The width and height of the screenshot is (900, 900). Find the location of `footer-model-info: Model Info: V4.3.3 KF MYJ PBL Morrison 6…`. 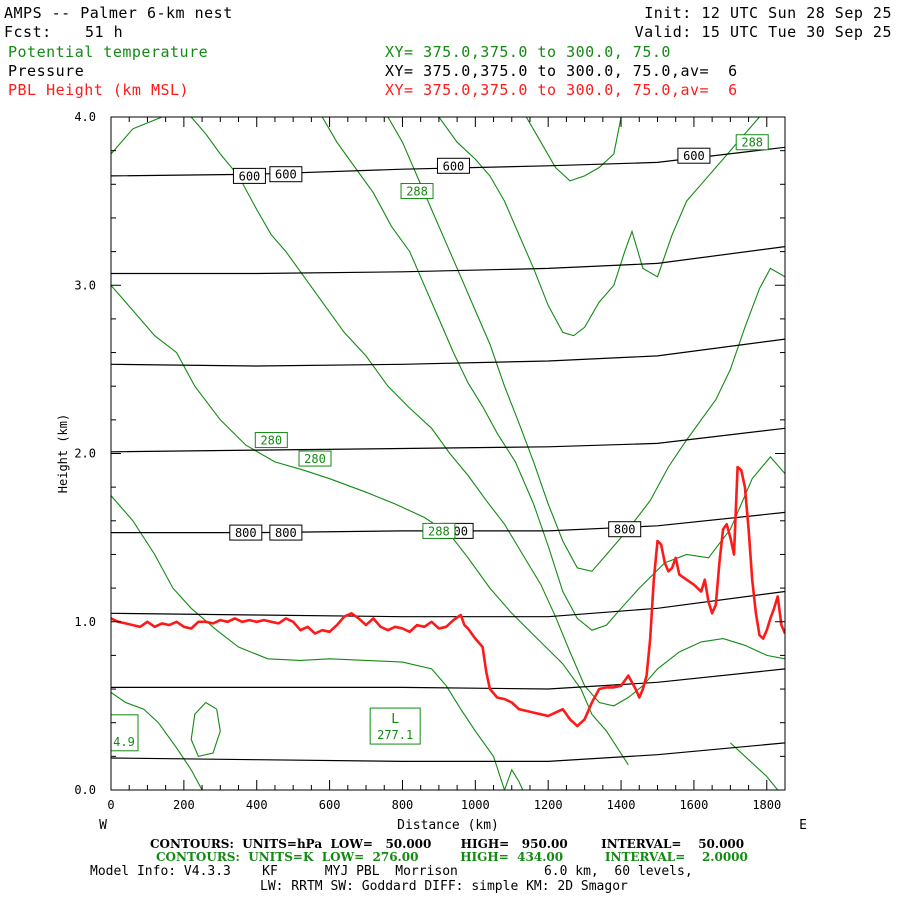

footer-model-info: Model Info: V4.3.3 KF MYJ PBL Morrison 6… is located at coordinates (391, 871).